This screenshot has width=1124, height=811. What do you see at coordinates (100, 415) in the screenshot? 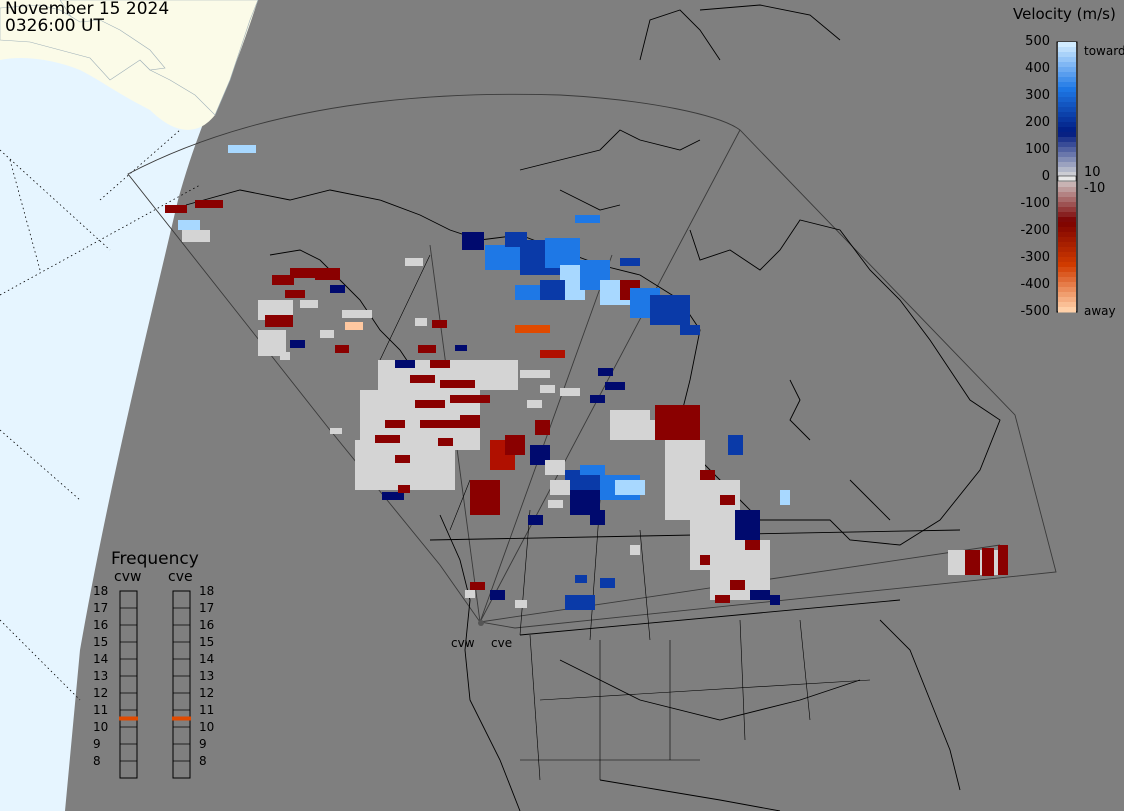
I see `graticule-lines` at bounding box center [100, 415].